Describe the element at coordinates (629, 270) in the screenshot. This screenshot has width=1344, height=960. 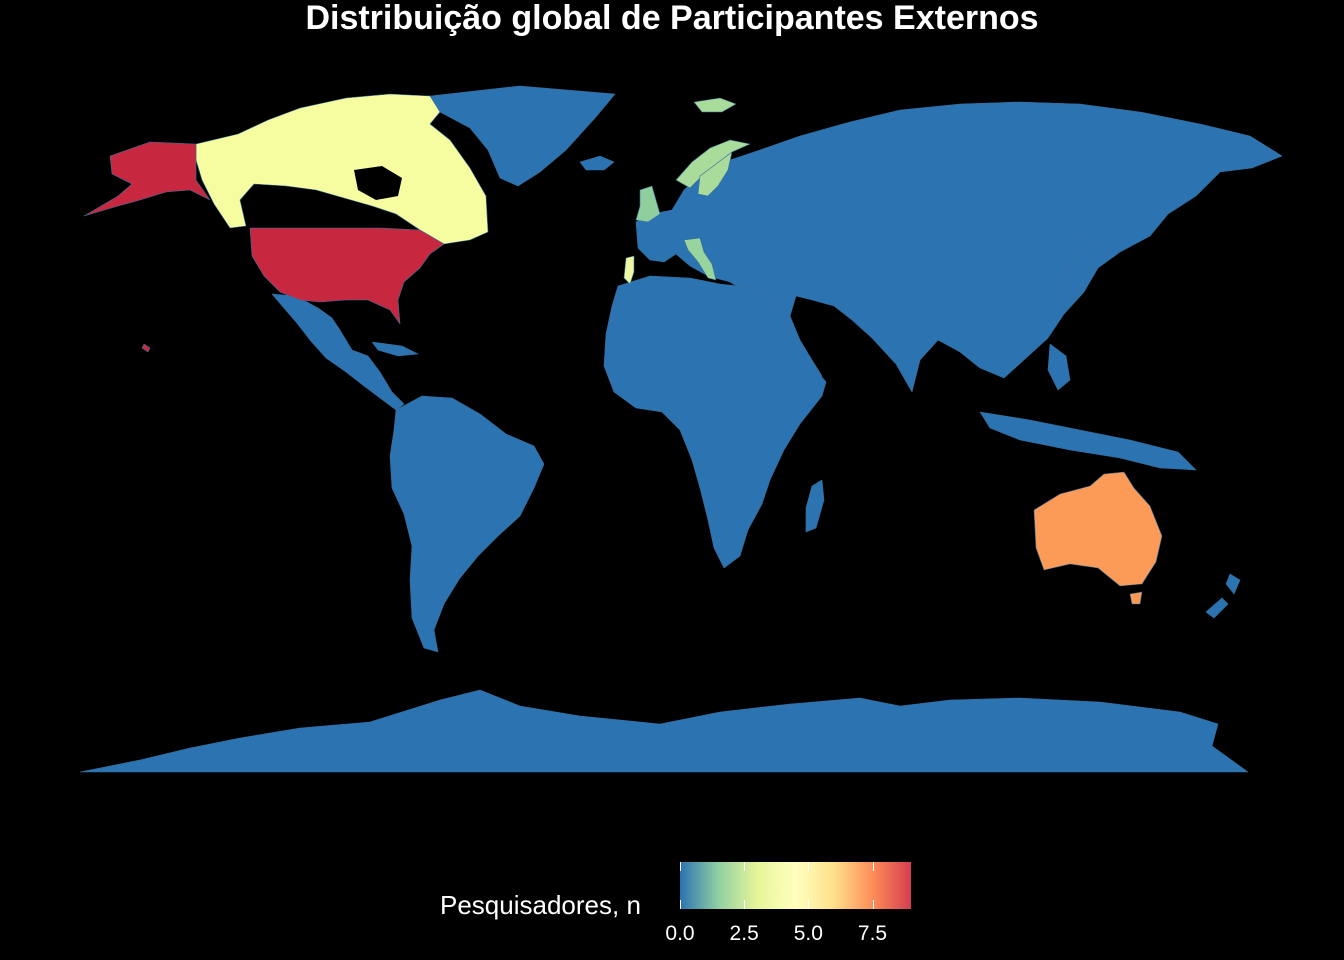
I see `region-portugal` at that location.